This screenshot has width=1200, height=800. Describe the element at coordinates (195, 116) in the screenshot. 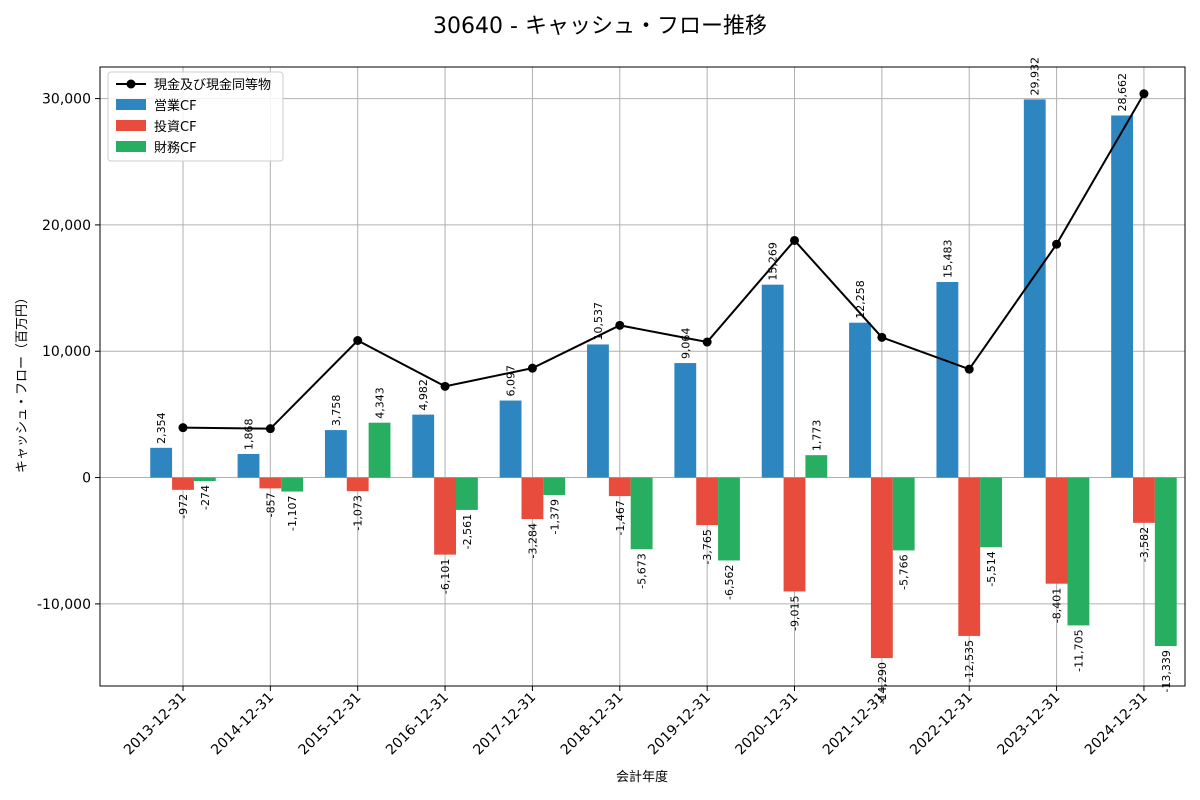

I see `legend-box` at that location.